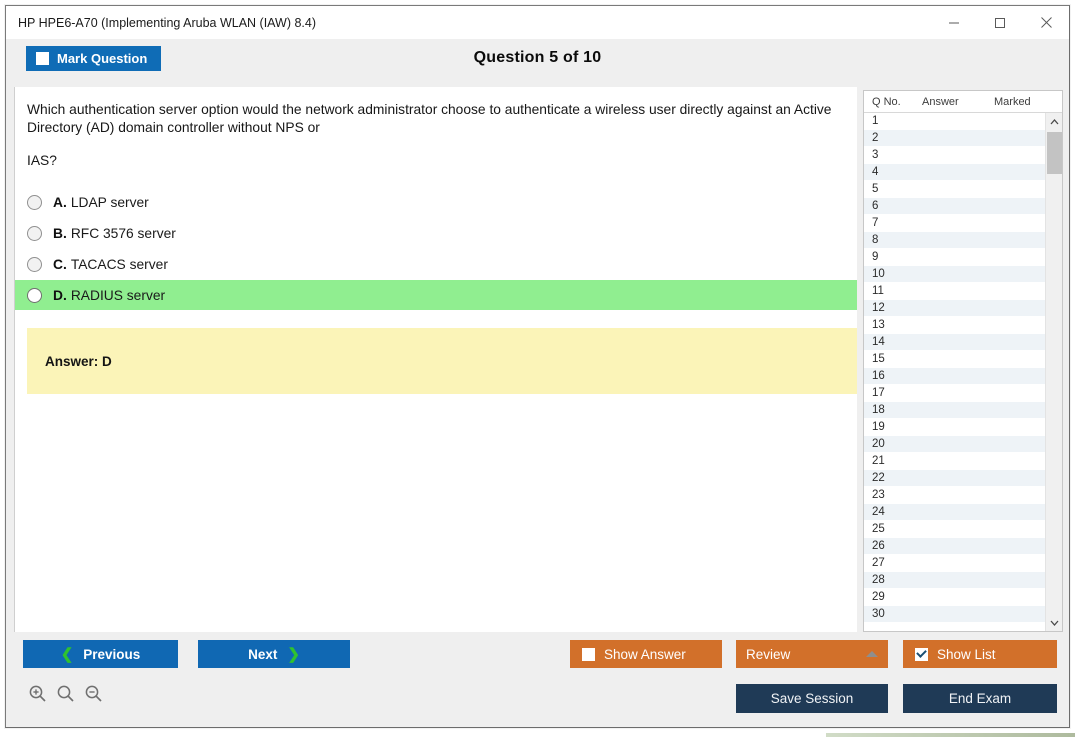  What do you see at coordinates (118, 295) in the screenshot?
I see `option-text-d: RADIUS server` at bounding box center [118, 295].